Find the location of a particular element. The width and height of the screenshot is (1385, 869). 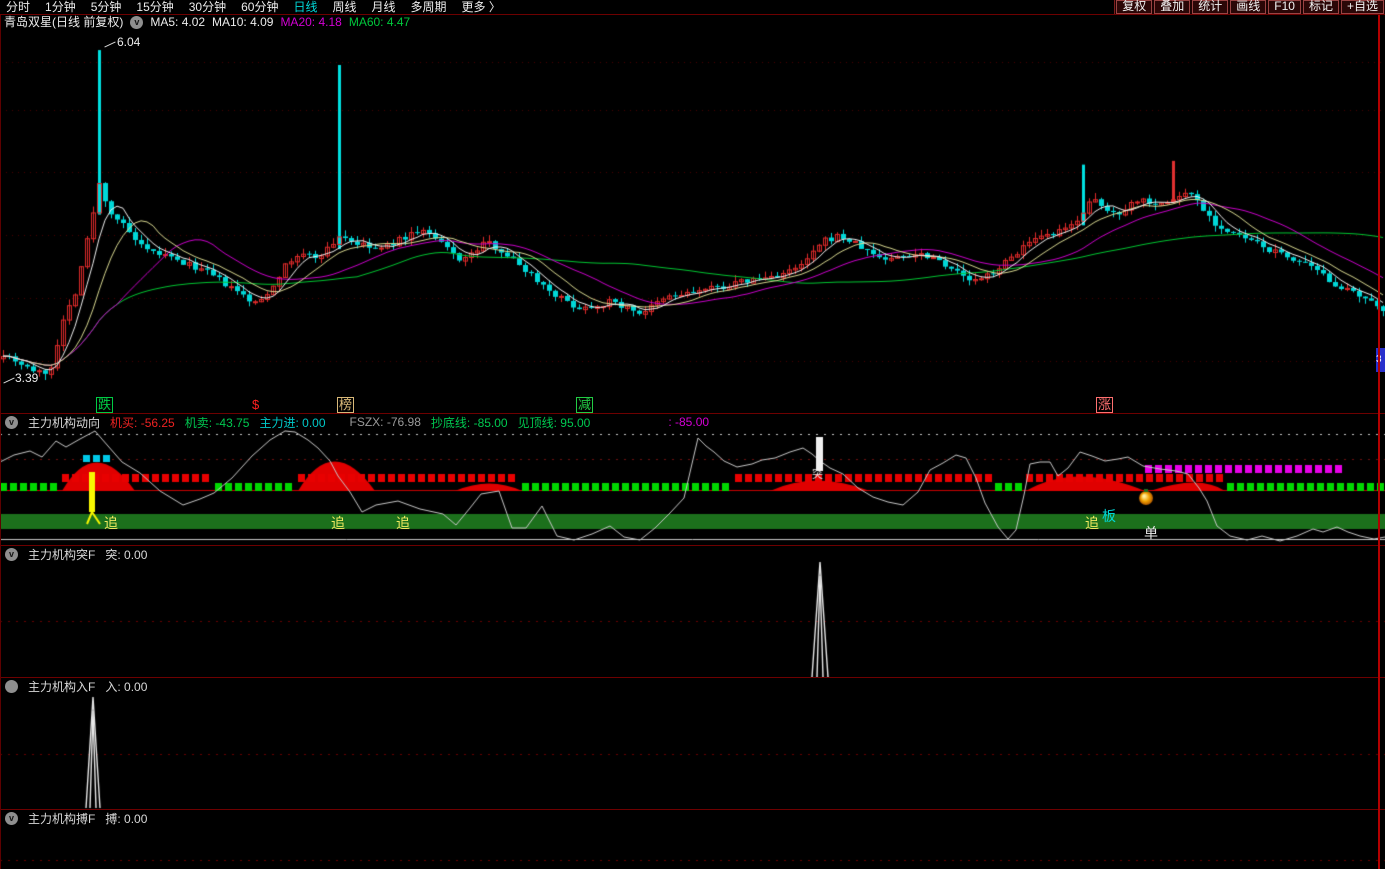

chart-bottom-marker: 榜 is located at coordinates (346, 405).